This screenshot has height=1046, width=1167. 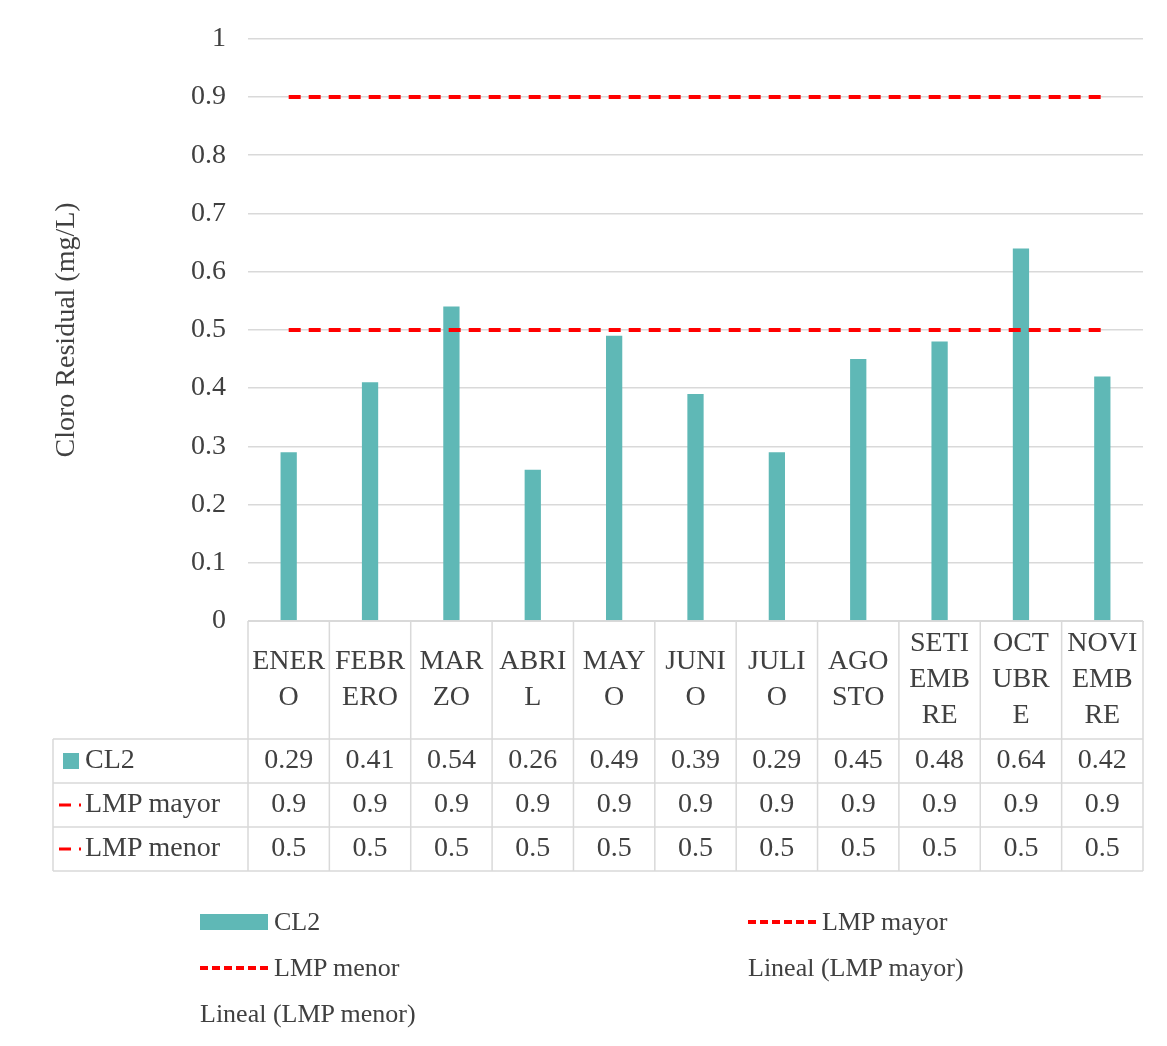 I want to click on x-tick-label: FEBRERO, so click(x=370, y=678).